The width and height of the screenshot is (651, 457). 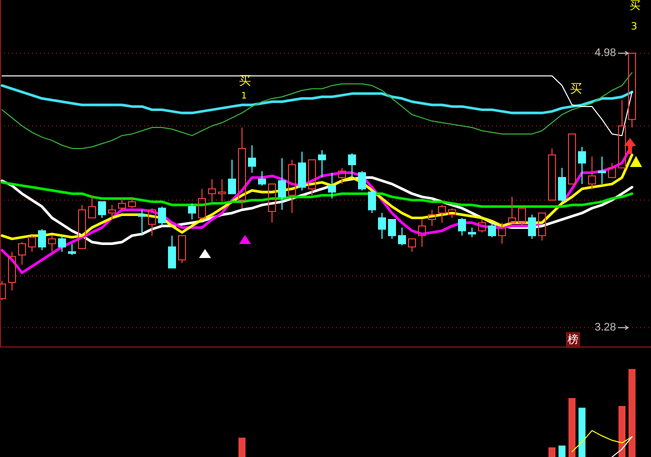 I want to click on annotation: 榜, so click(x=573, y=339).